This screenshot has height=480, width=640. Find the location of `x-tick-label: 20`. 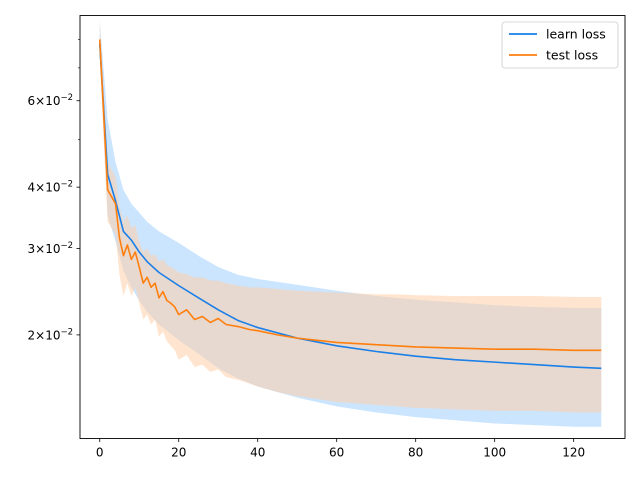

x-tick-label: 20 is located at coordinates (178, 453).